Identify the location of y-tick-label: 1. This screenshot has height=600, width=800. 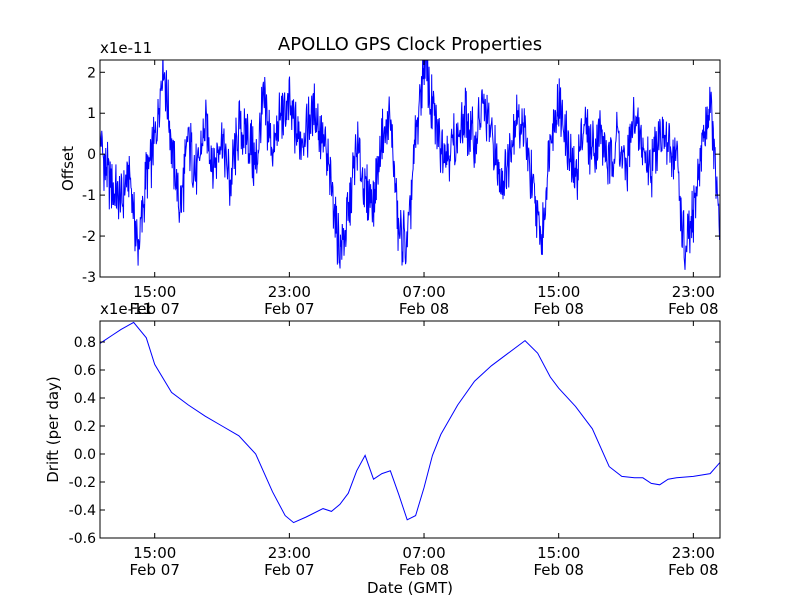
(91, 114).